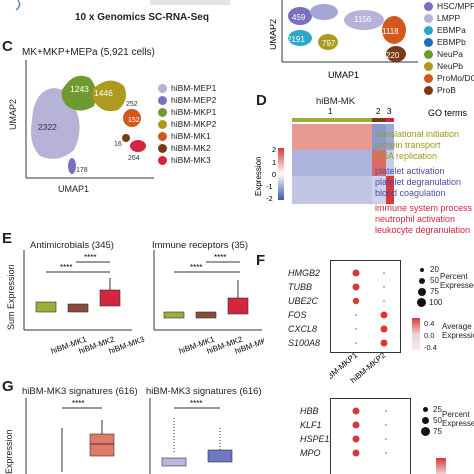 The image size is (474, 474). Describe the element at coordinates (47, 127) in the screenshot. I see `cluster-count: 2322` at that location.